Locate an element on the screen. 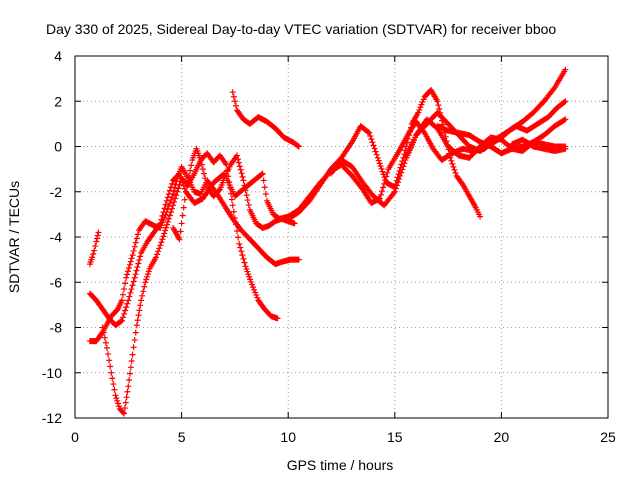 The width and height of the screenshot is (640, 480). y-tick-label: 4 is located at coordinates (58, 56).